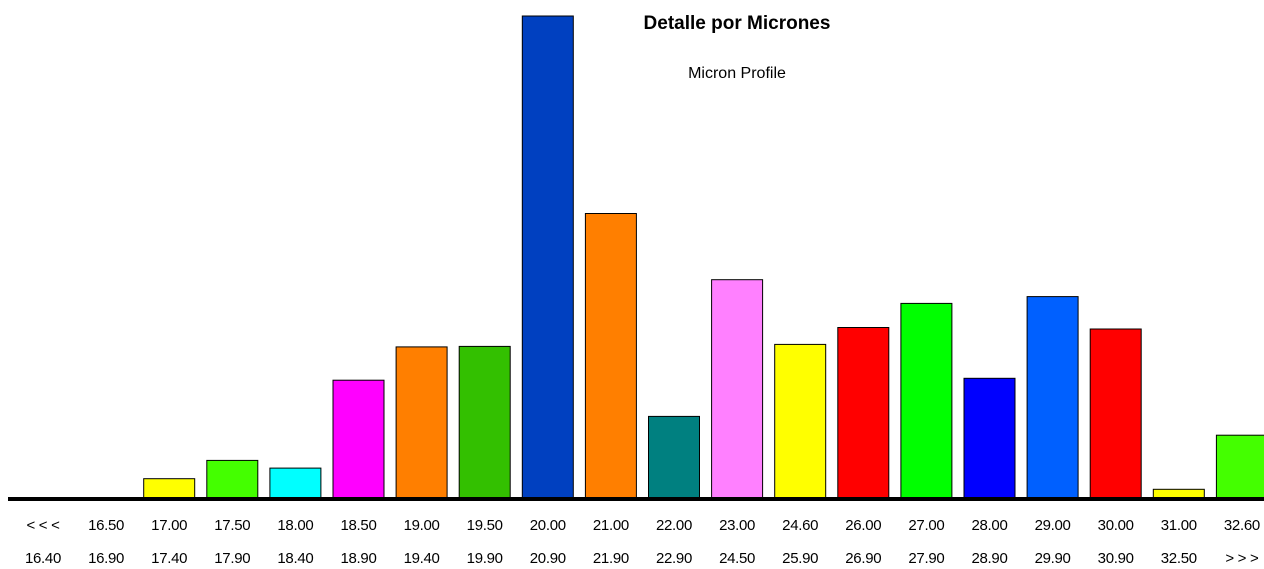 The width and height of the screenshot is (1264, 569). I want to click on tick-label-to-8: 20.90, so click(548, 558).